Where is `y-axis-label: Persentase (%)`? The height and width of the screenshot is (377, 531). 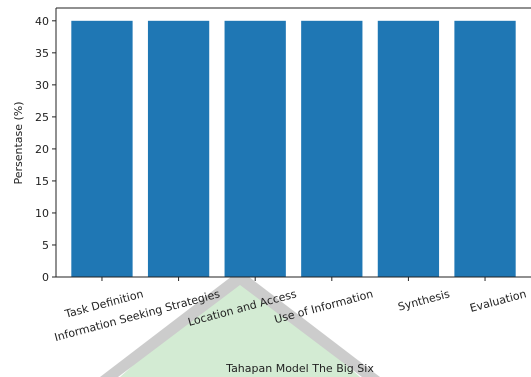 y-axis-label: Persentase (%) is located at coordinates (18, 142).